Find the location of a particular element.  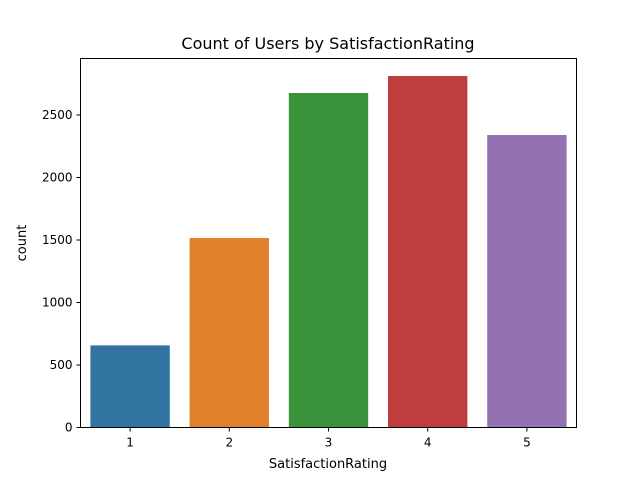

y-tick-label: 2500 is located at coordinates (57, 115).